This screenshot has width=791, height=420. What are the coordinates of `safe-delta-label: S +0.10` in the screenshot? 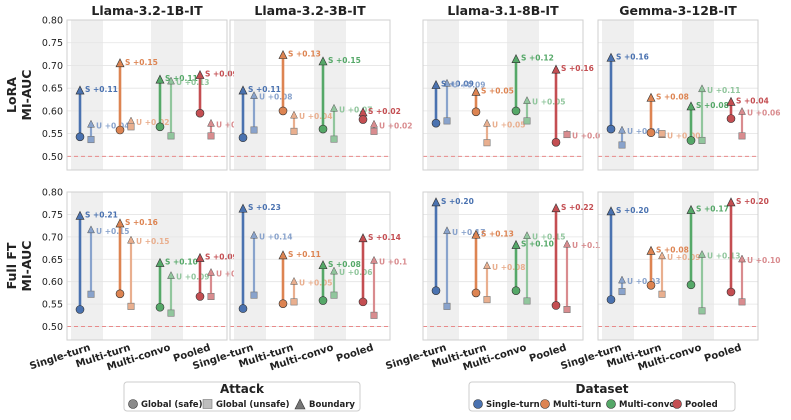 It's located at (537, 244).